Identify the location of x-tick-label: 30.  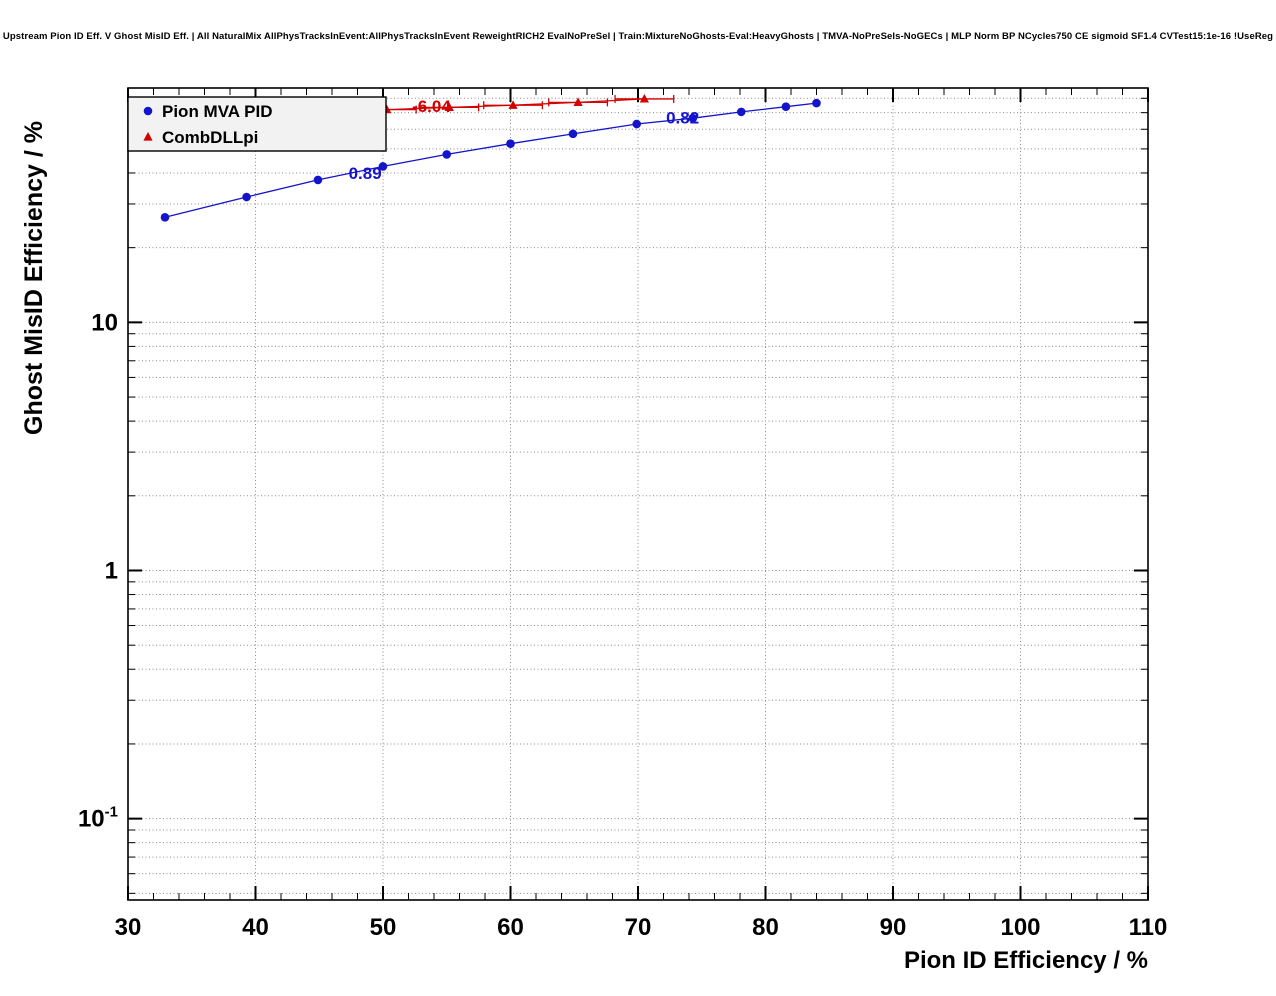
(128, 927).